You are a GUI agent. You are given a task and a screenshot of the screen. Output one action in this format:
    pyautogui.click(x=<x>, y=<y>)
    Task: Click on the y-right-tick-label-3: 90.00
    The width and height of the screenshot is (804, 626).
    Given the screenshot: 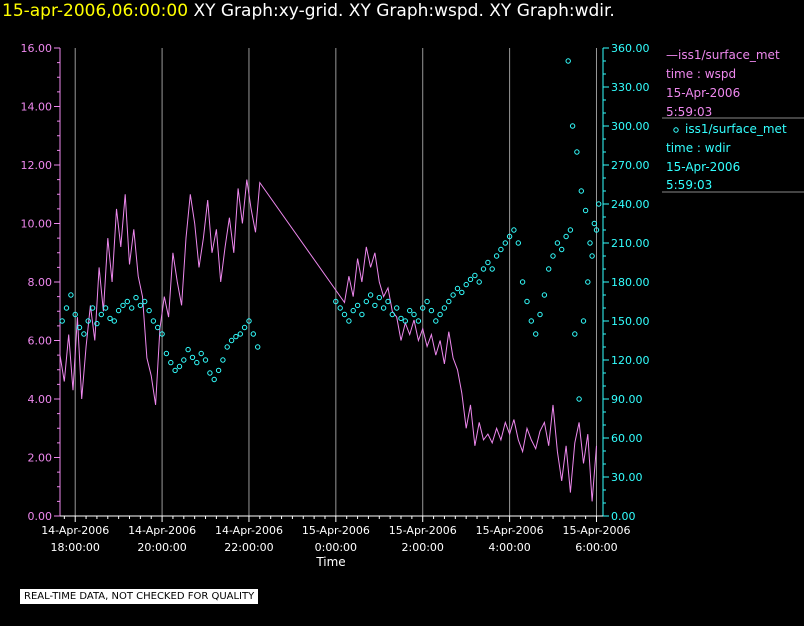 What is the action you would take?
    pyautogui.click(x=627, y=399)
    